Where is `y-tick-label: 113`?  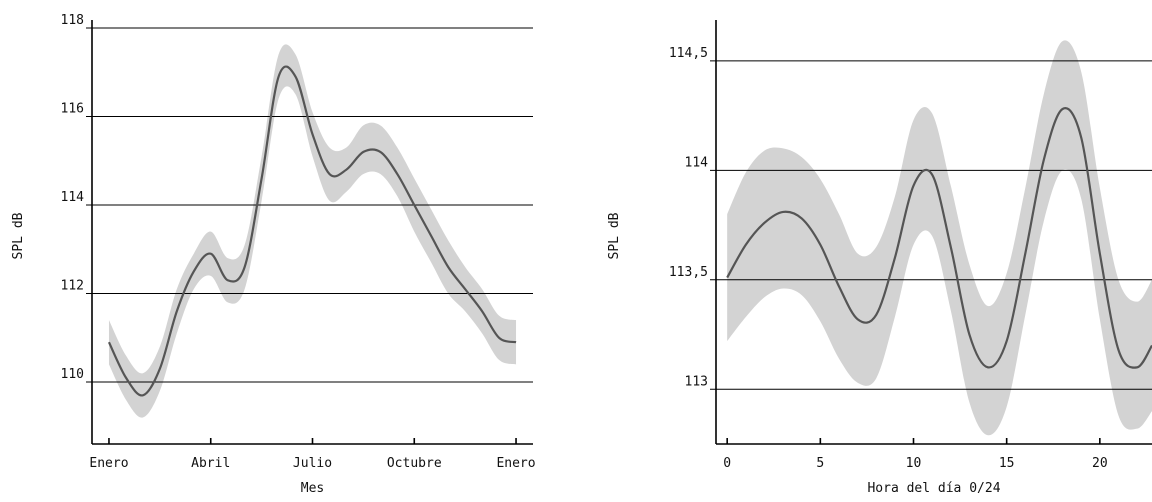 y-tick-label: 113 is located at coordinates (696, 381).